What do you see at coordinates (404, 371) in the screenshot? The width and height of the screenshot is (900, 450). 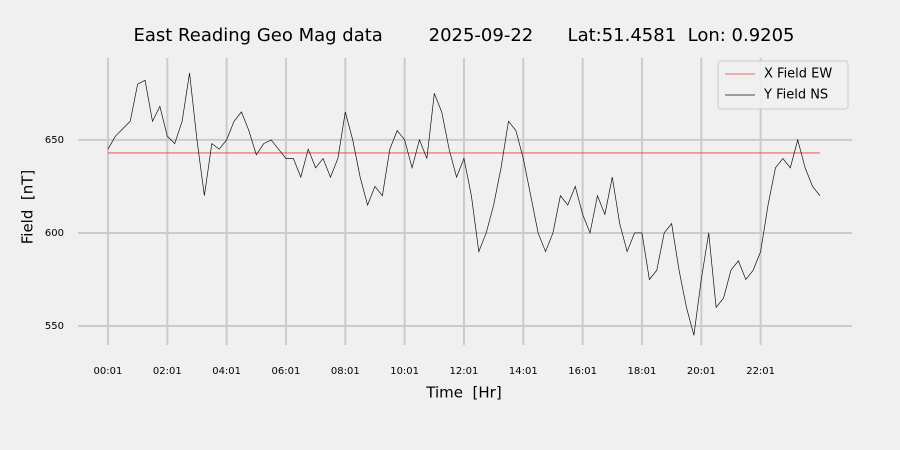 I see `x-tick-label: 10:01` at bounding box center [404, 371].